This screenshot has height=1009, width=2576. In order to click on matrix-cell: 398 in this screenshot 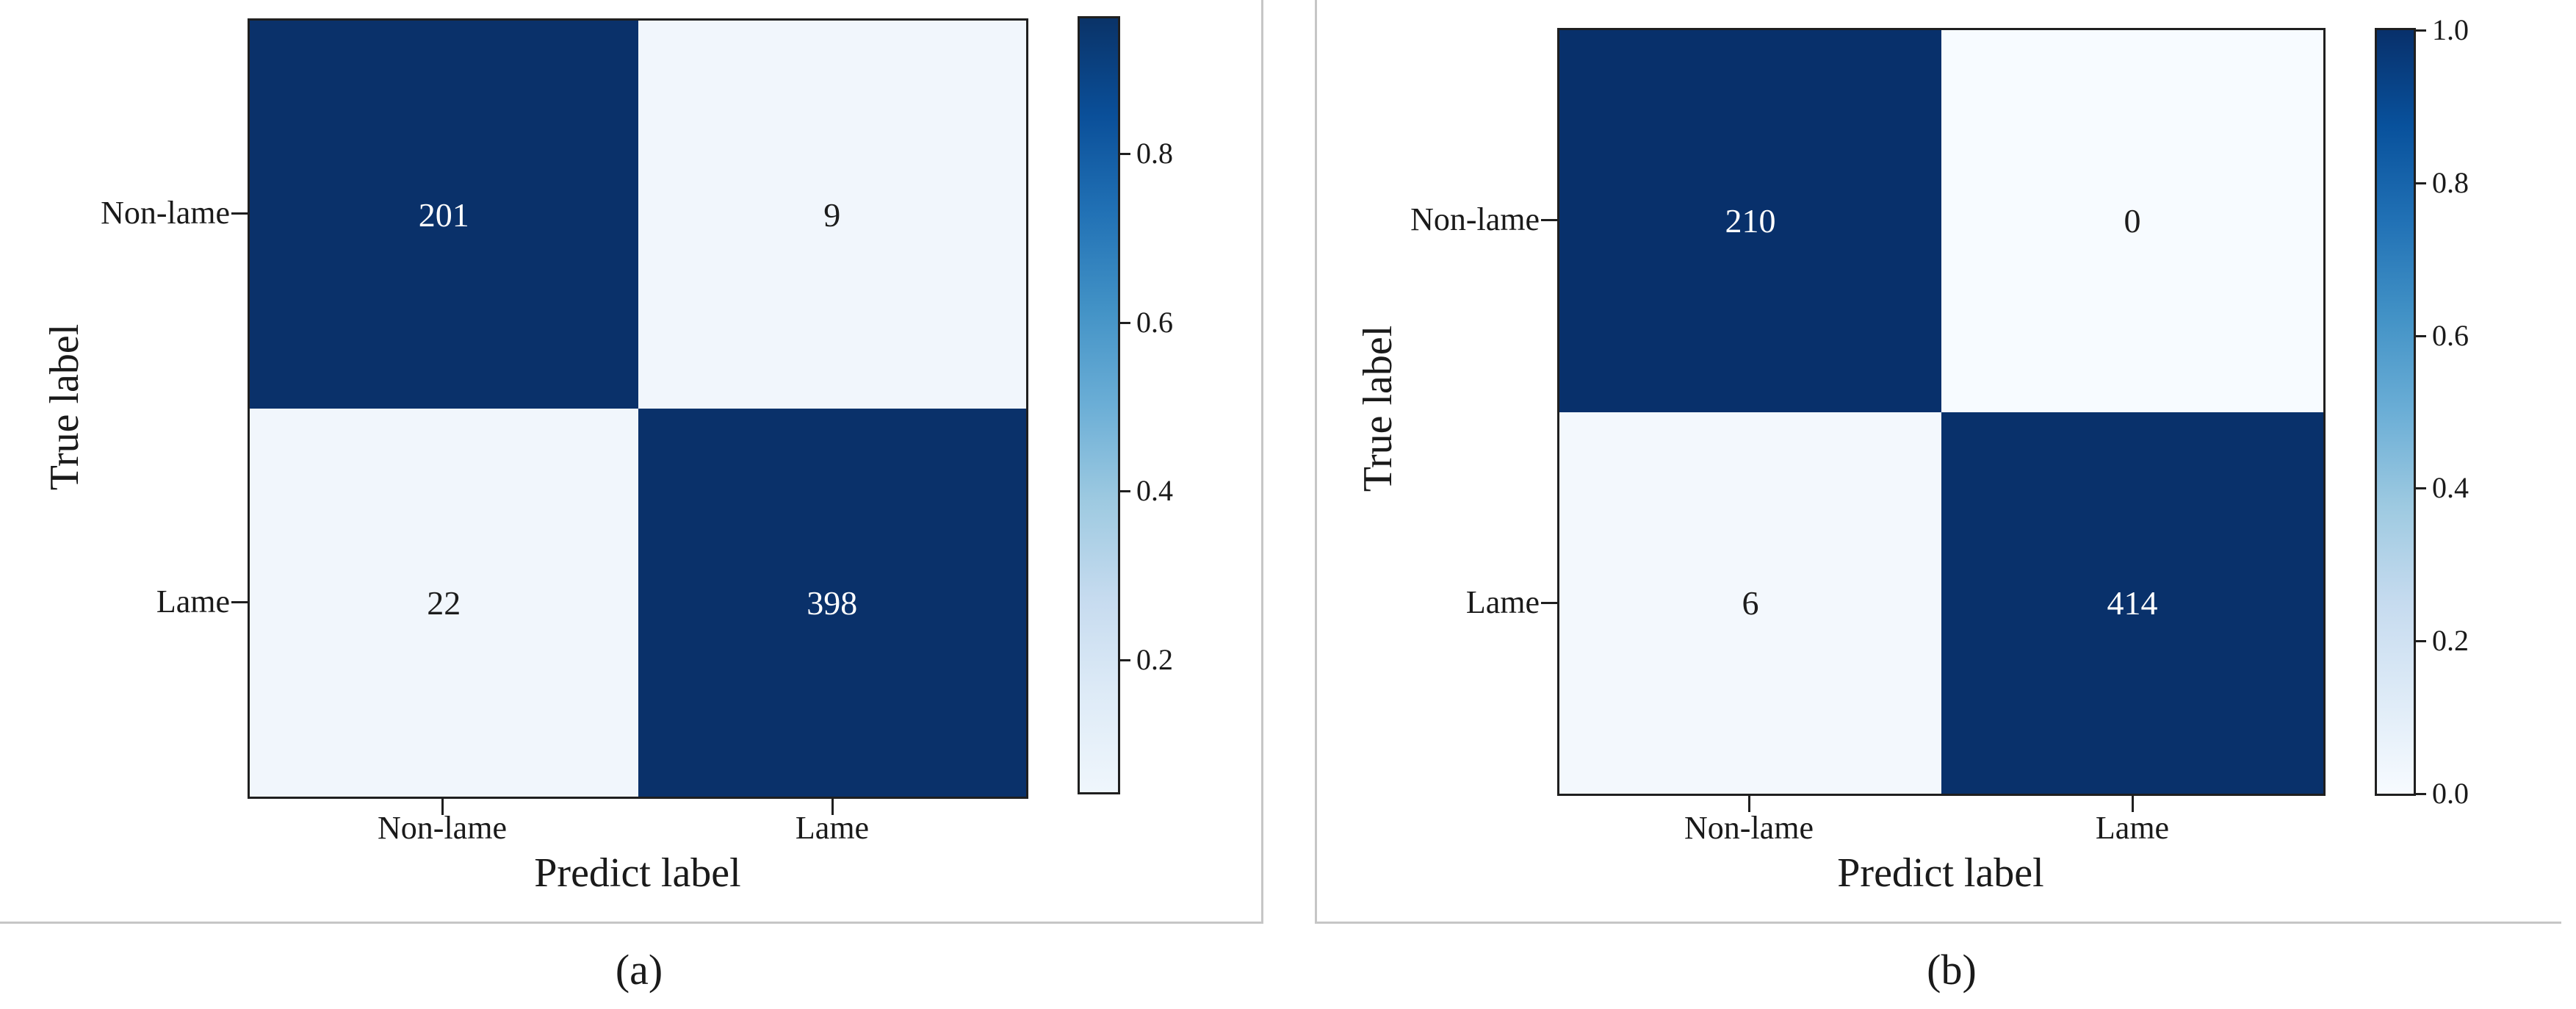, I will do `click(832, 603)`.